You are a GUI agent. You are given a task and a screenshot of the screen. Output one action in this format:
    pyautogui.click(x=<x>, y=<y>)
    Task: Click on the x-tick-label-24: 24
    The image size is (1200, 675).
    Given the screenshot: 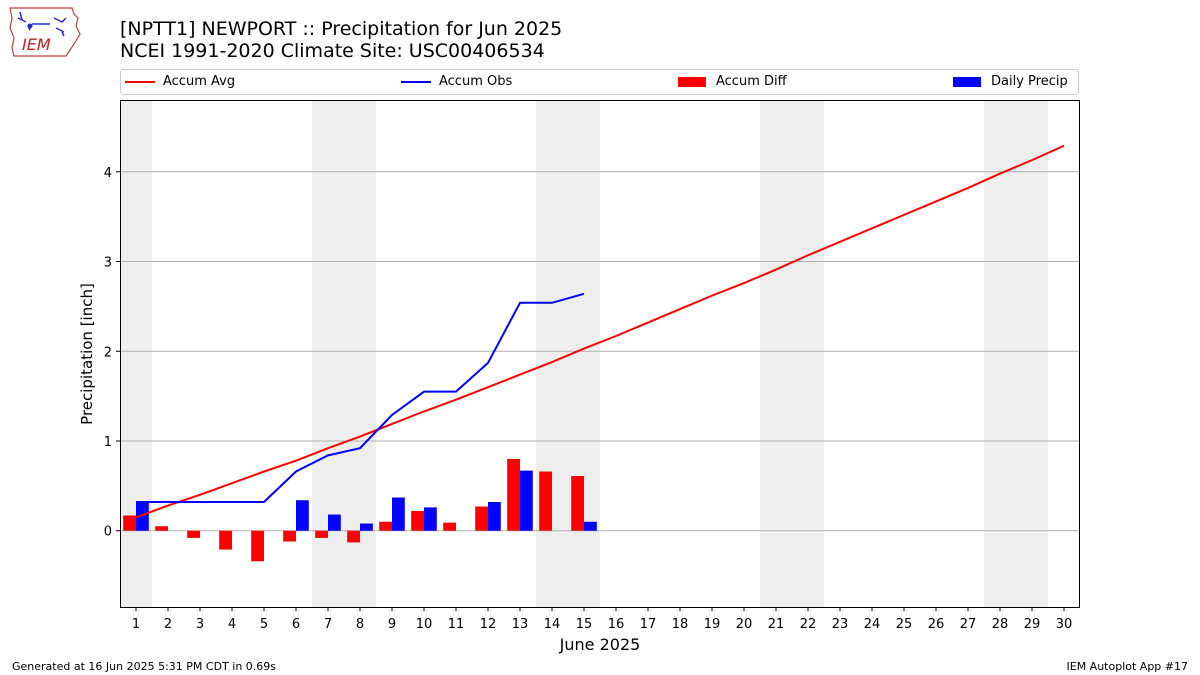 What is the action you would take?
    pyautogui.click(x=872, y=624)
    